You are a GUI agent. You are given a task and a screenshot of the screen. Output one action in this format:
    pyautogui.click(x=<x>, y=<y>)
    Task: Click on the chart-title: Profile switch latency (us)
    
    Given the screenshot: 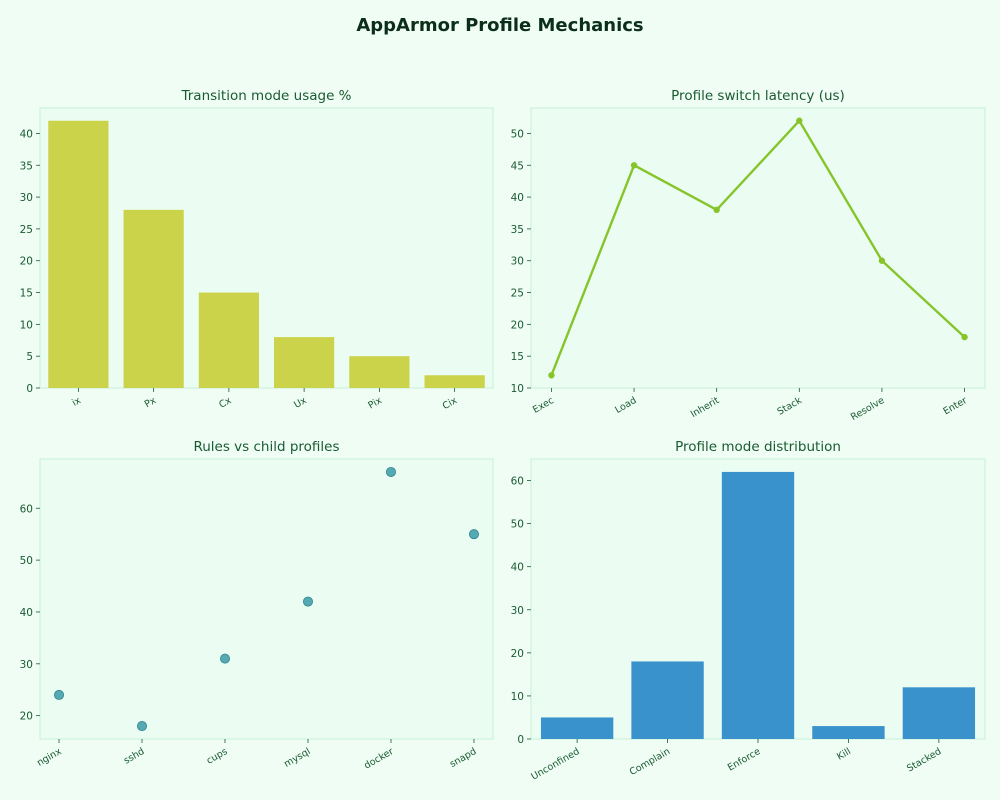 What is the action you would take?
    pyautogui.click(x=758, y=96)
    